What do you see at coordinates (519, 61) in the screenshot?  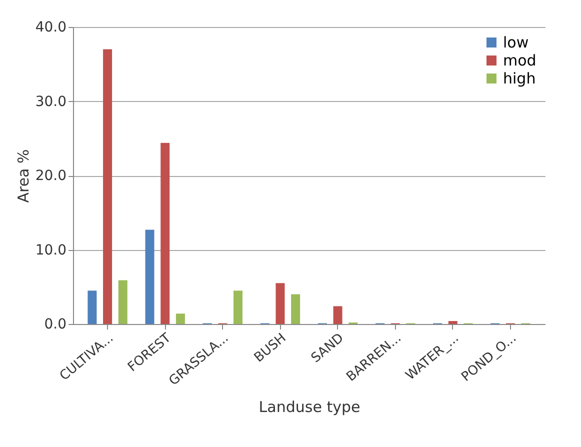 I see `legend-label: mod` at bounding box center [519, 61].